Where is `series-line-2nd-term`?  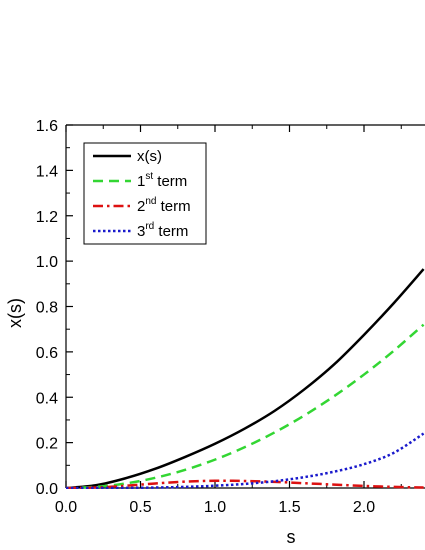 series-line-2nd-term is located at coordinates (245, 484).